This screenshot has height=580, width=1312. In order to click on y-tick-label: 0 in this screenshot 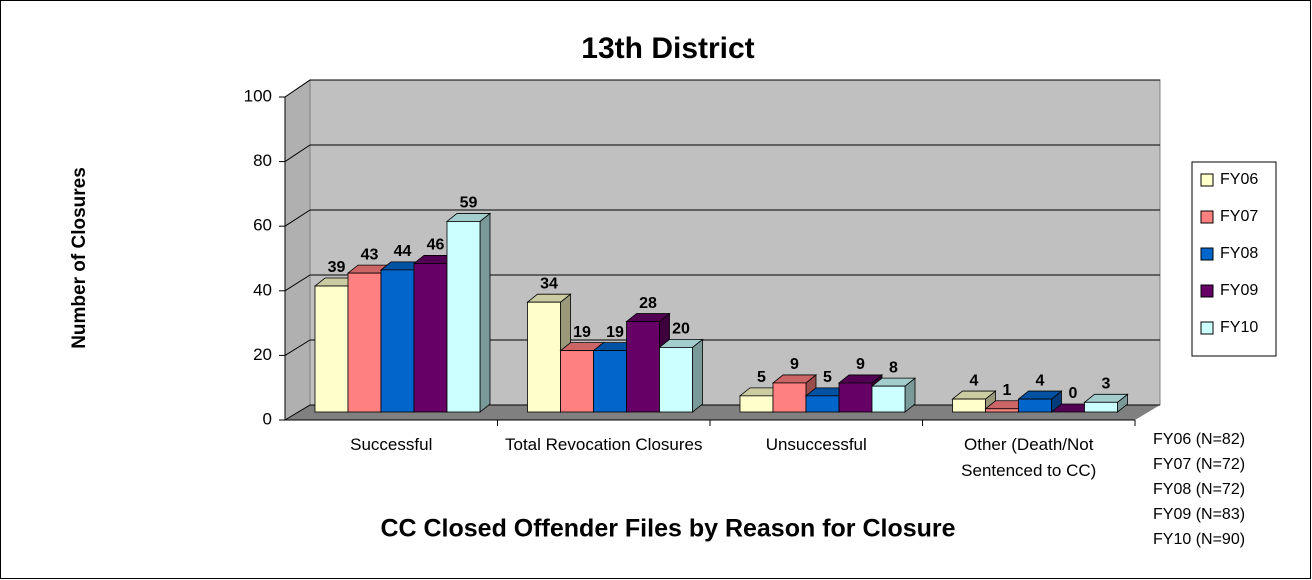, I will do `click(267, 418)`.